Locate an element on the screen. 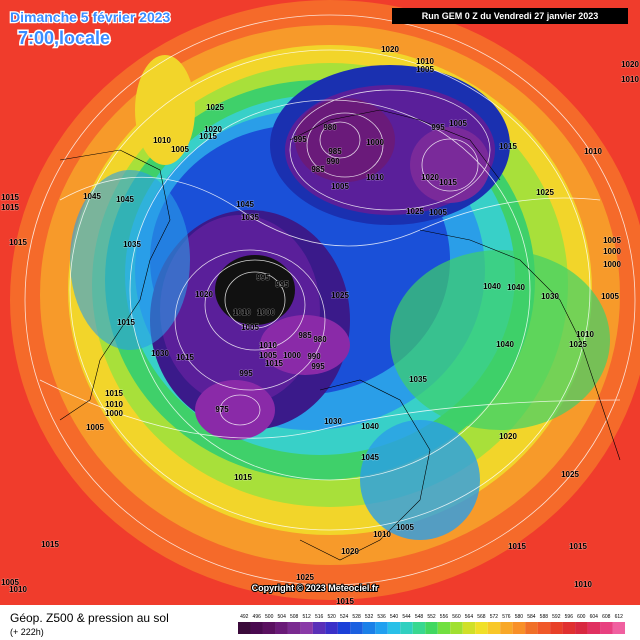  legend-label: 544 is located at coordinates (406, 617).